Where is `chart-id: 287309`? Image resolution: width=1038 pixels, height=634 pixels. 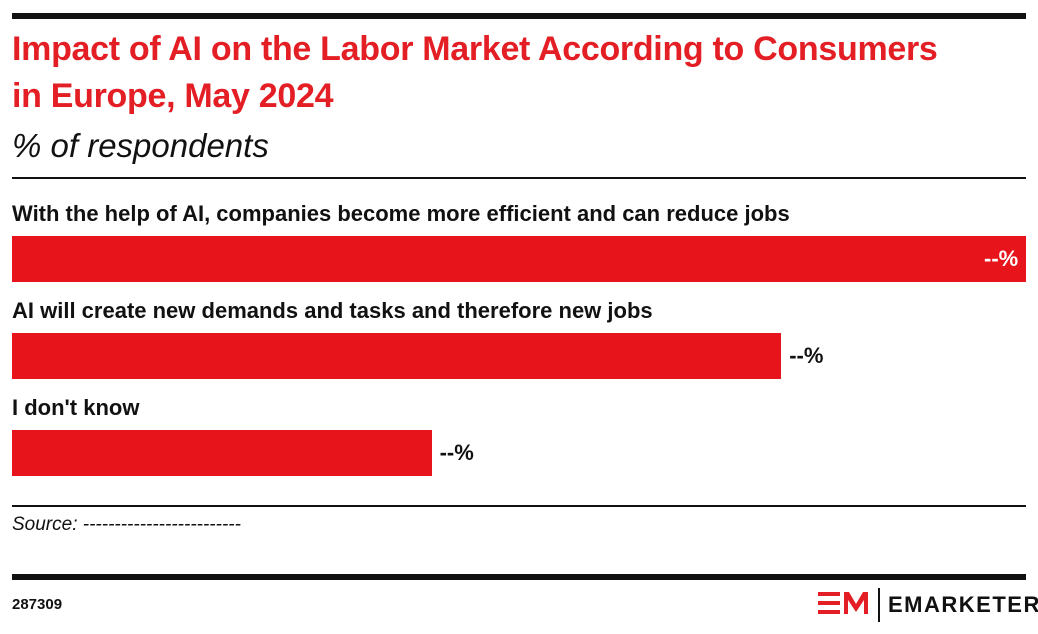
chart-id: 287309 is located at coordinates (37, 604).